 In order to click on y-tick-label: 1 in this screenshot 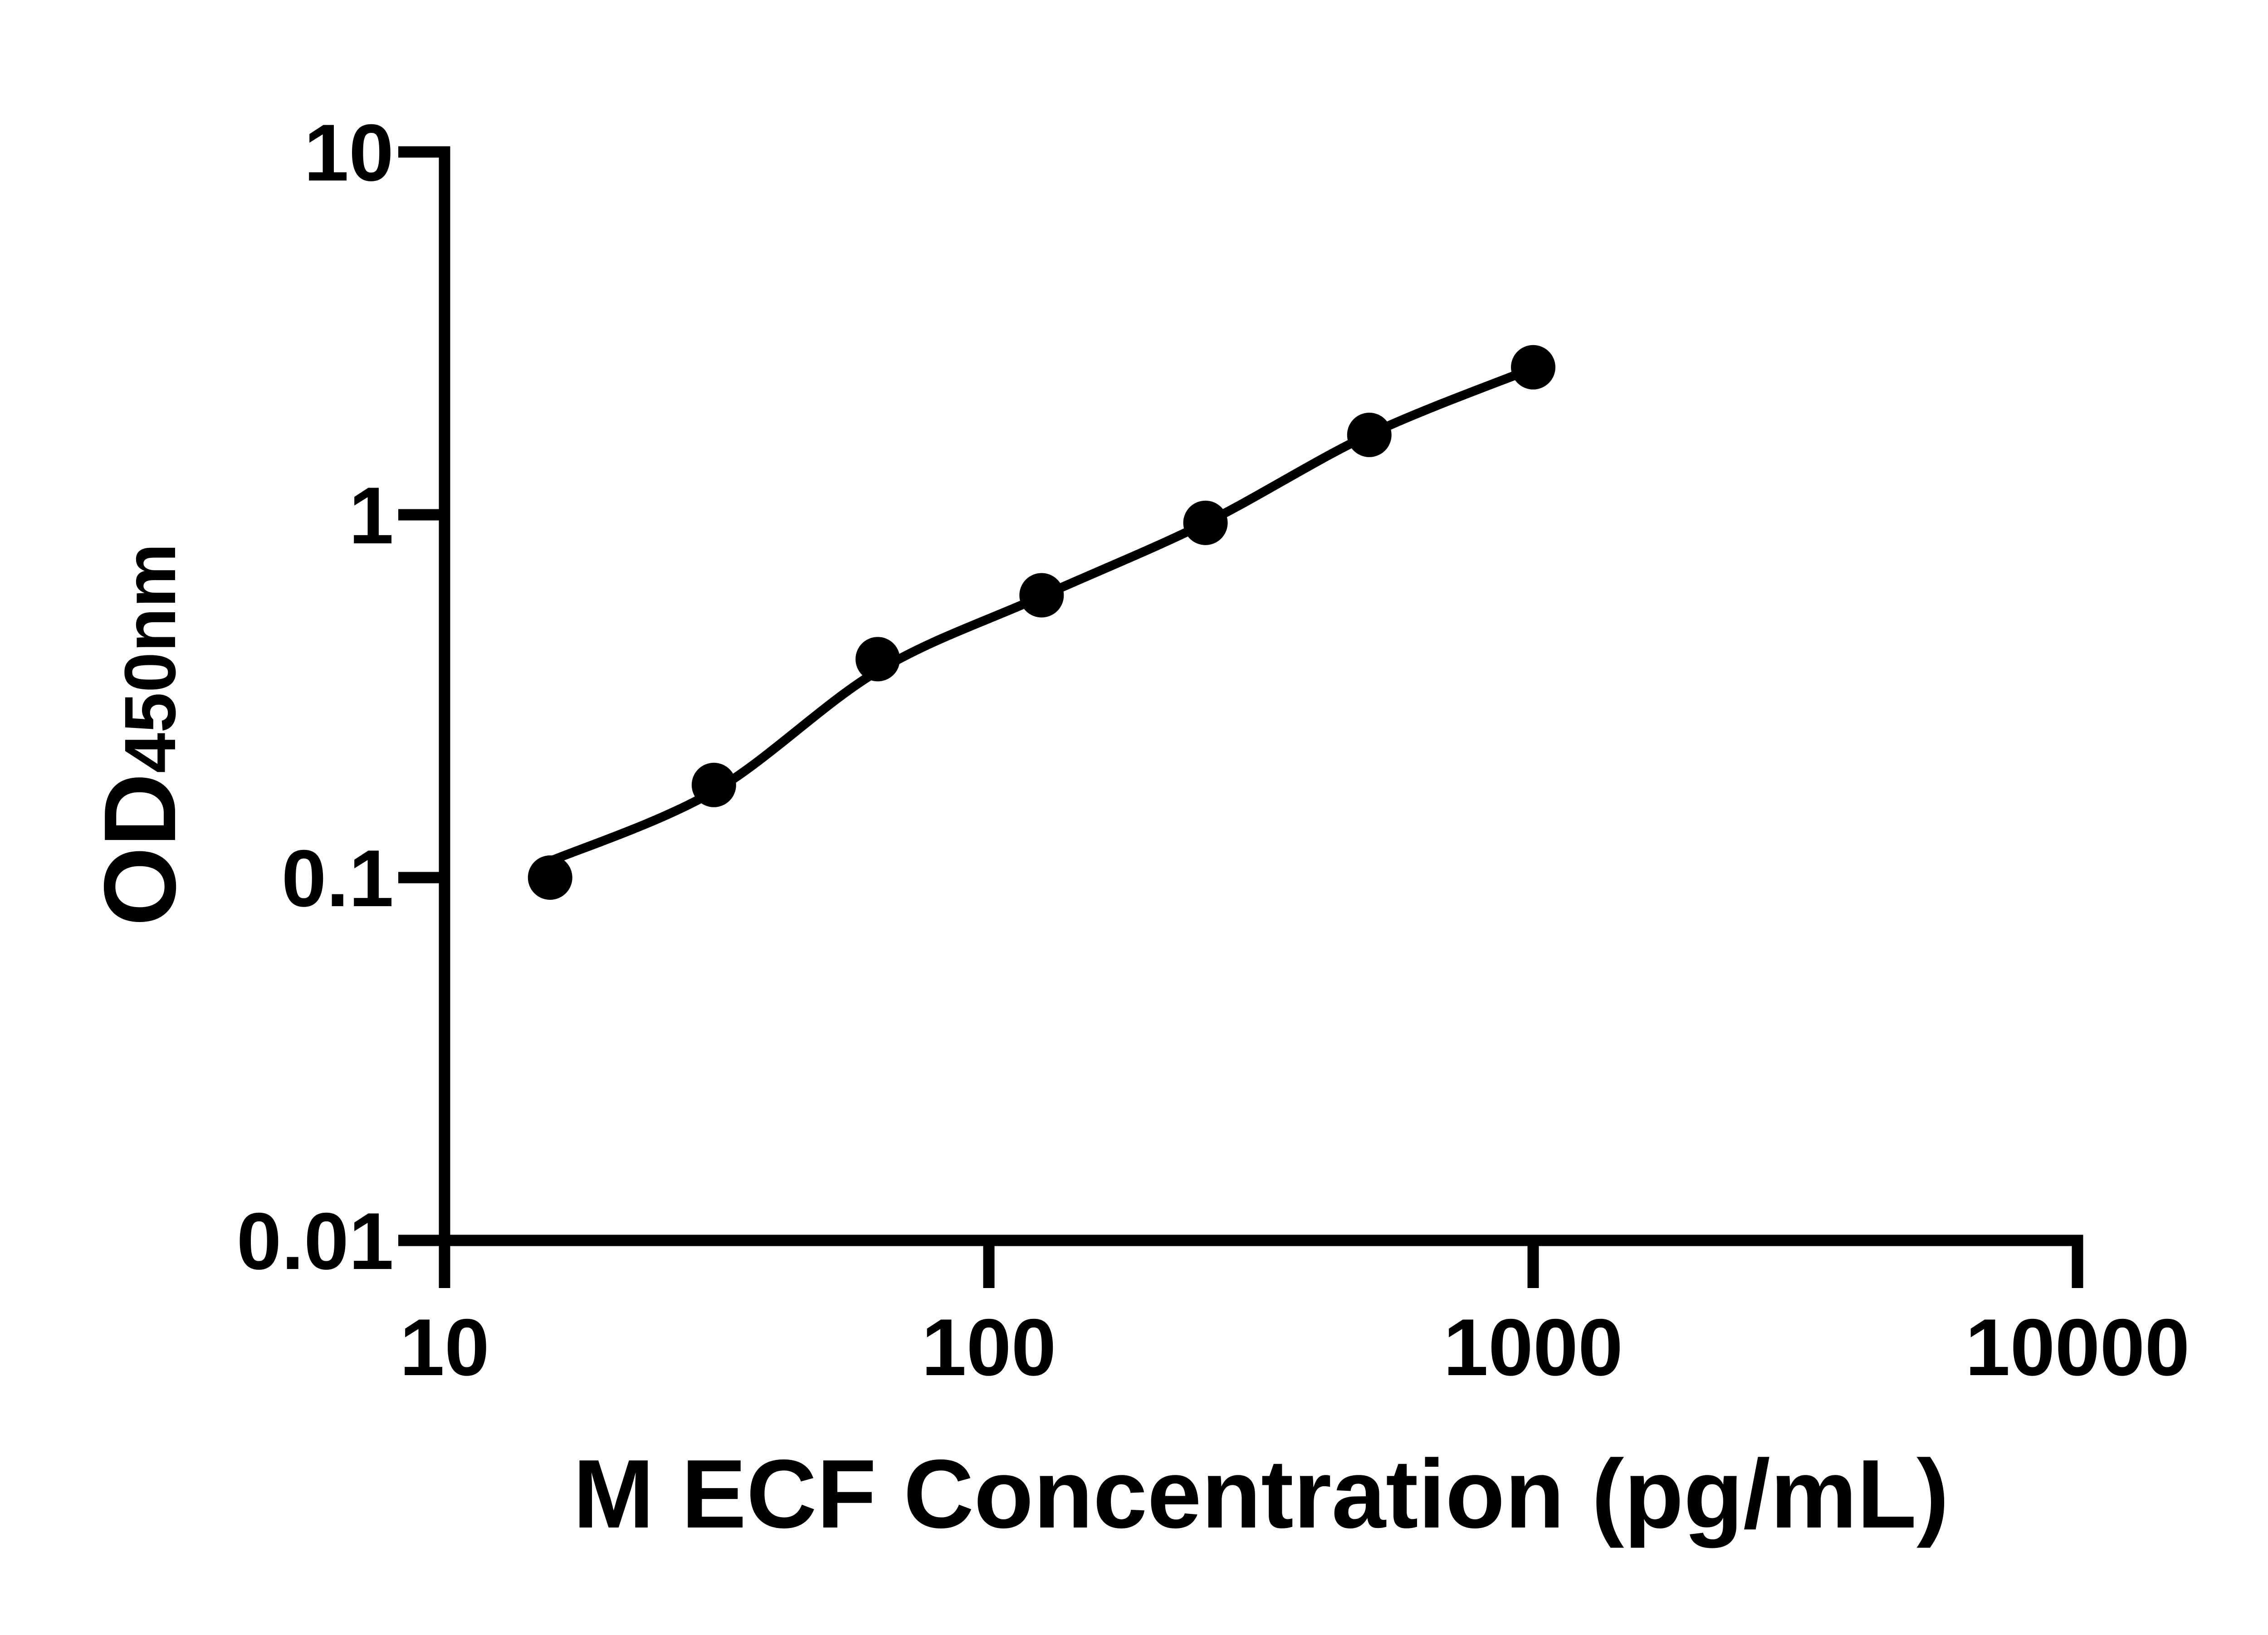, I will do `click(372, 515)`.